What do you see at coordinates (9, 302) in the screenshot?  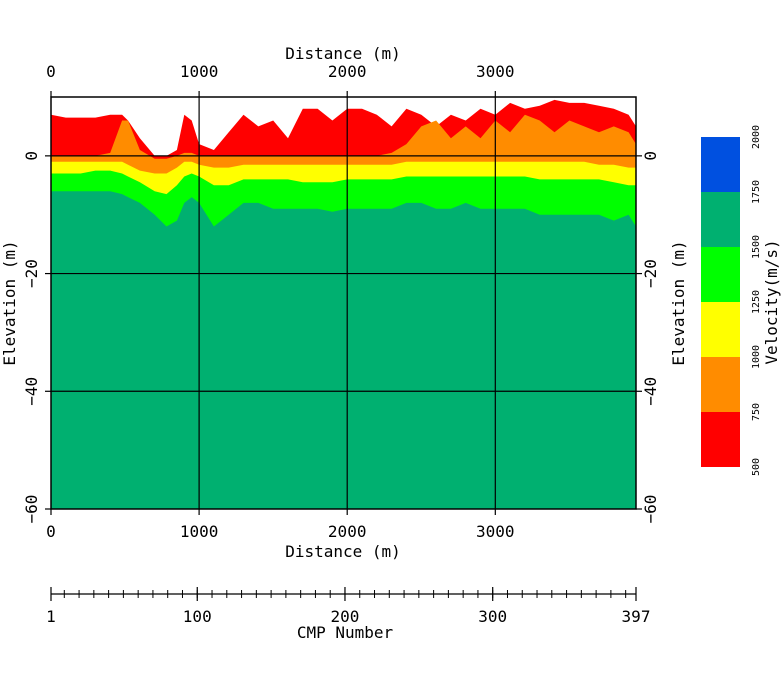 I see `left-elevation-axis-title: Elevation (m)` at bounding box center [9, 302].